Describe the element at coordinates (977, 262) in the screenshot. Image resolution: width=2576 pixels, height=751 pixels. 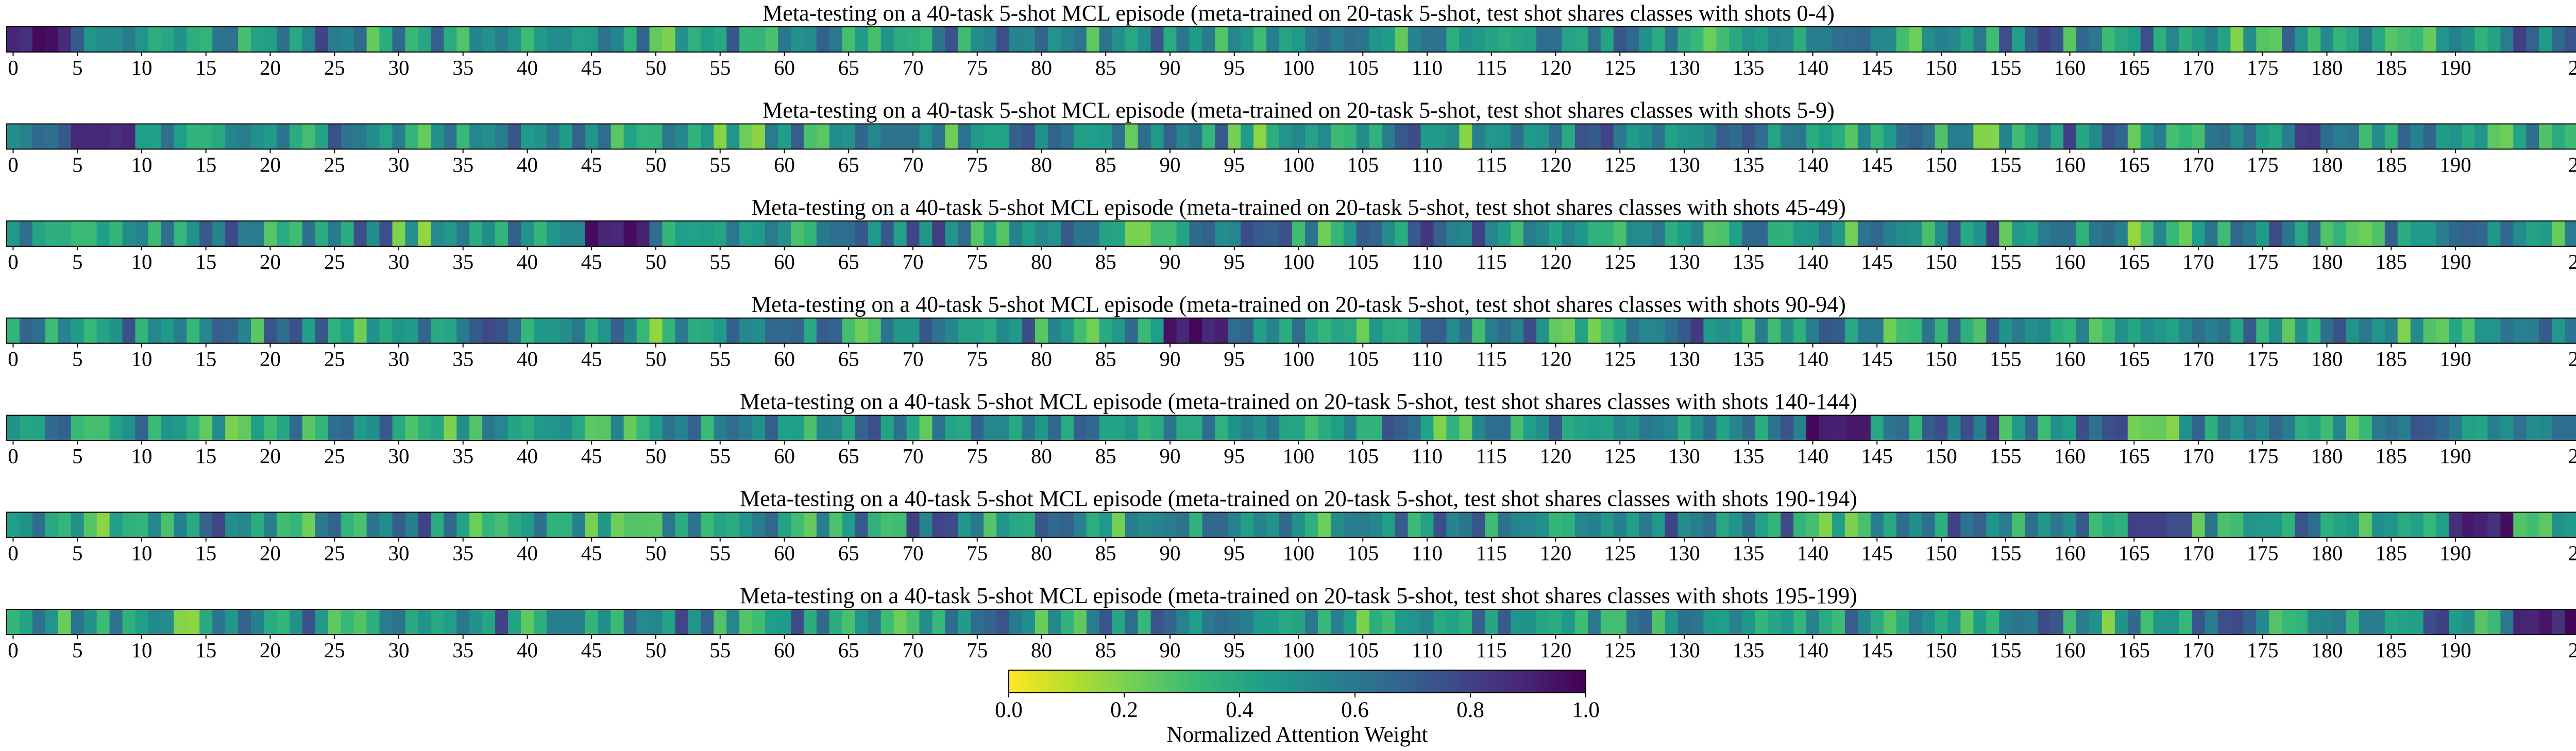
I see `x-tick-label: 75` at that location.